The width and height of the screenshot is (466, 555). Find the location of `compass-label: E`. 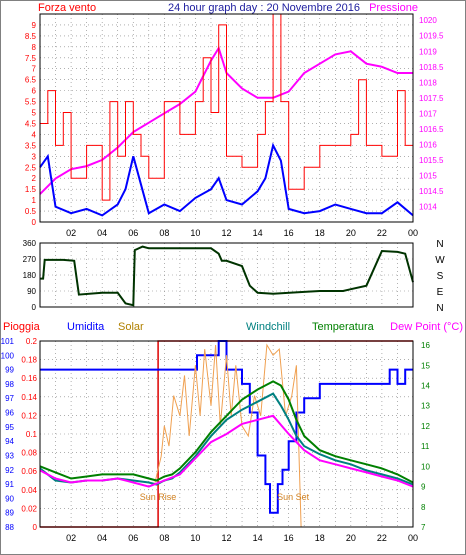

compass-label: E is located at coordinates (440, 292).